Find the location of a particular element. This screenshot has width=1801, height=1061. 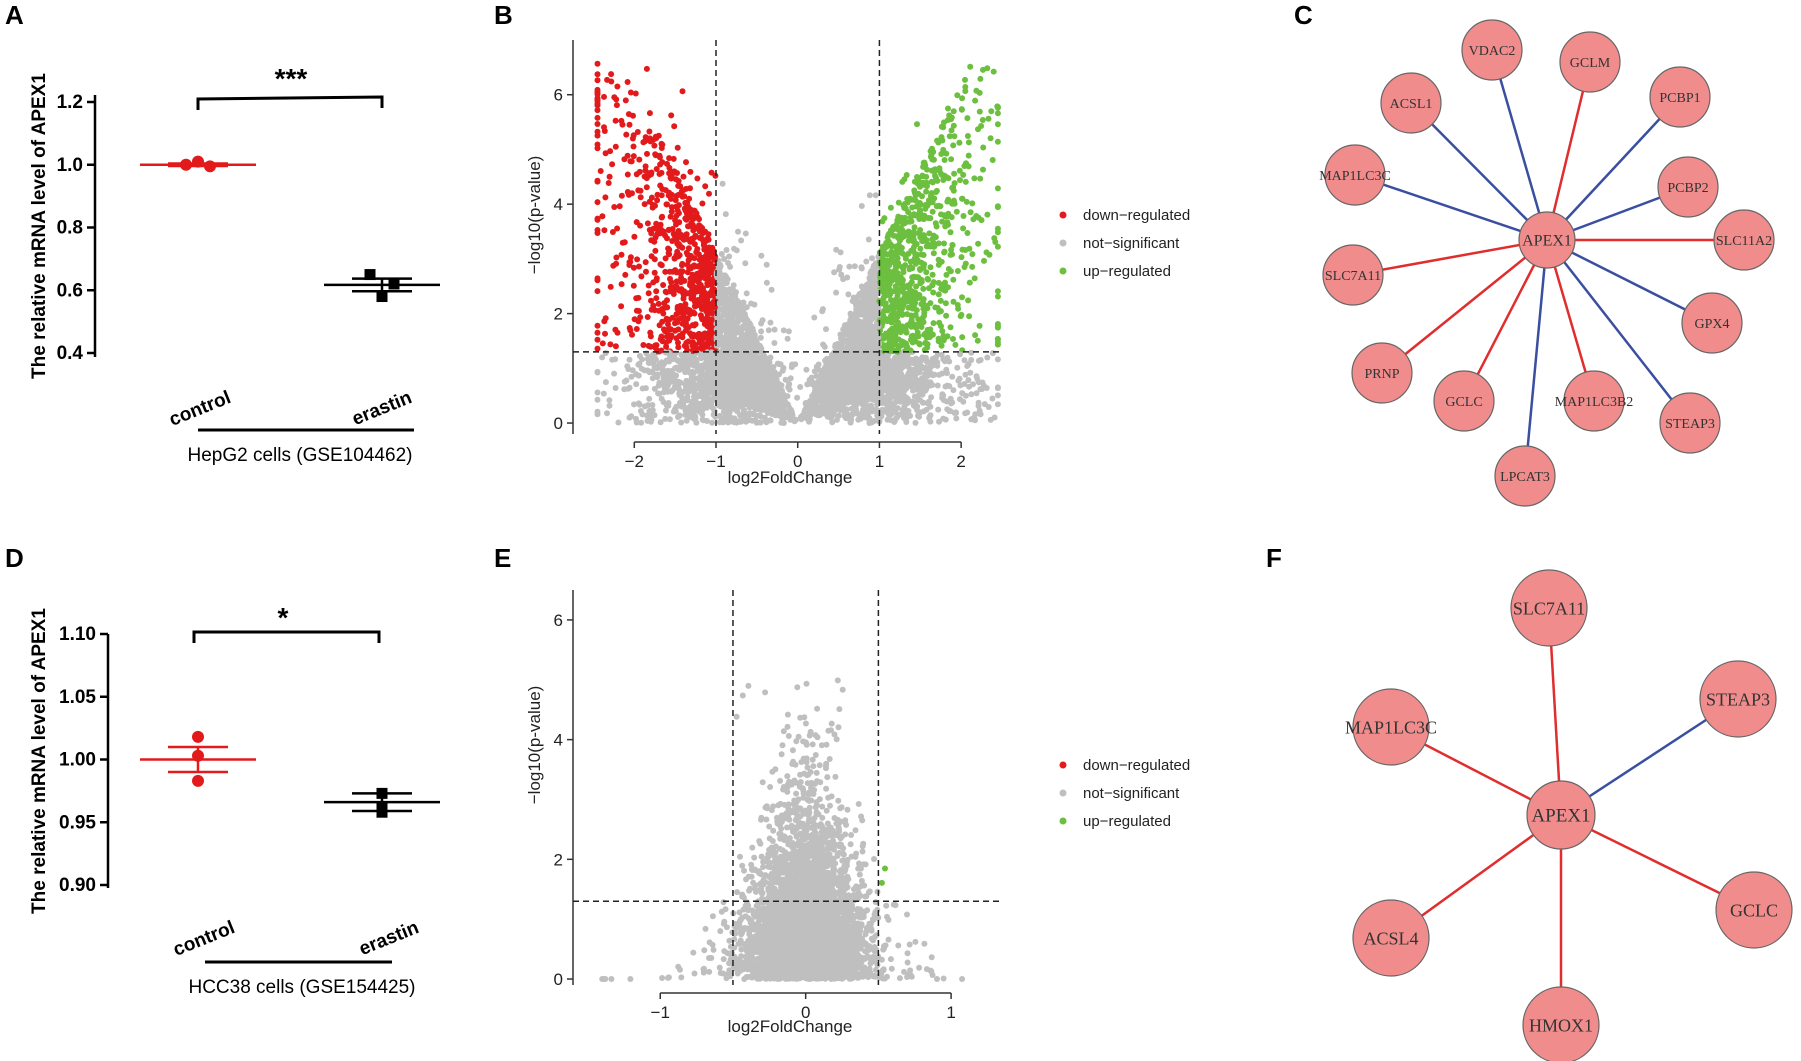

panel-d-erastin-point is located at coordinates (382, 793).